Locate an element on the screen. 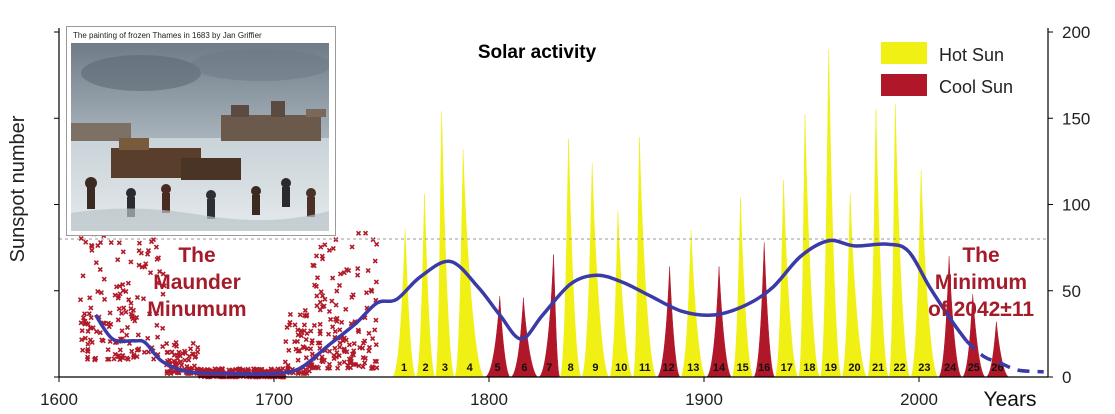  cycle-1-area is located at coordinates (404, 303).